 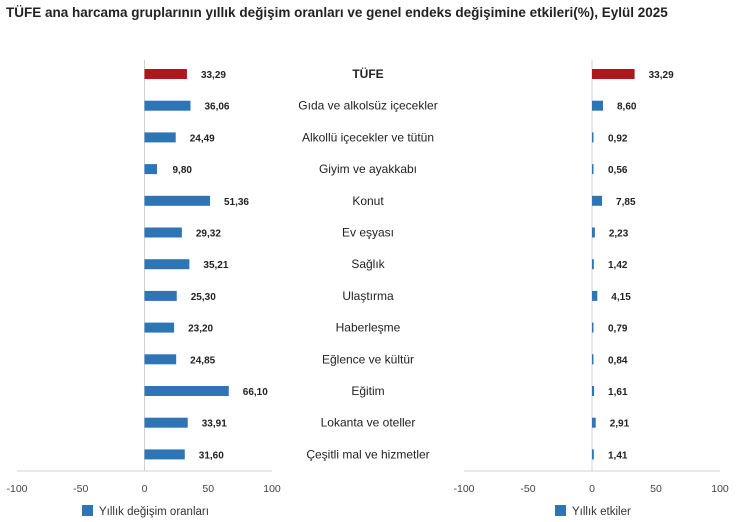 I want to click on category-label: Ulaştırma, so click(x=368, y=296).